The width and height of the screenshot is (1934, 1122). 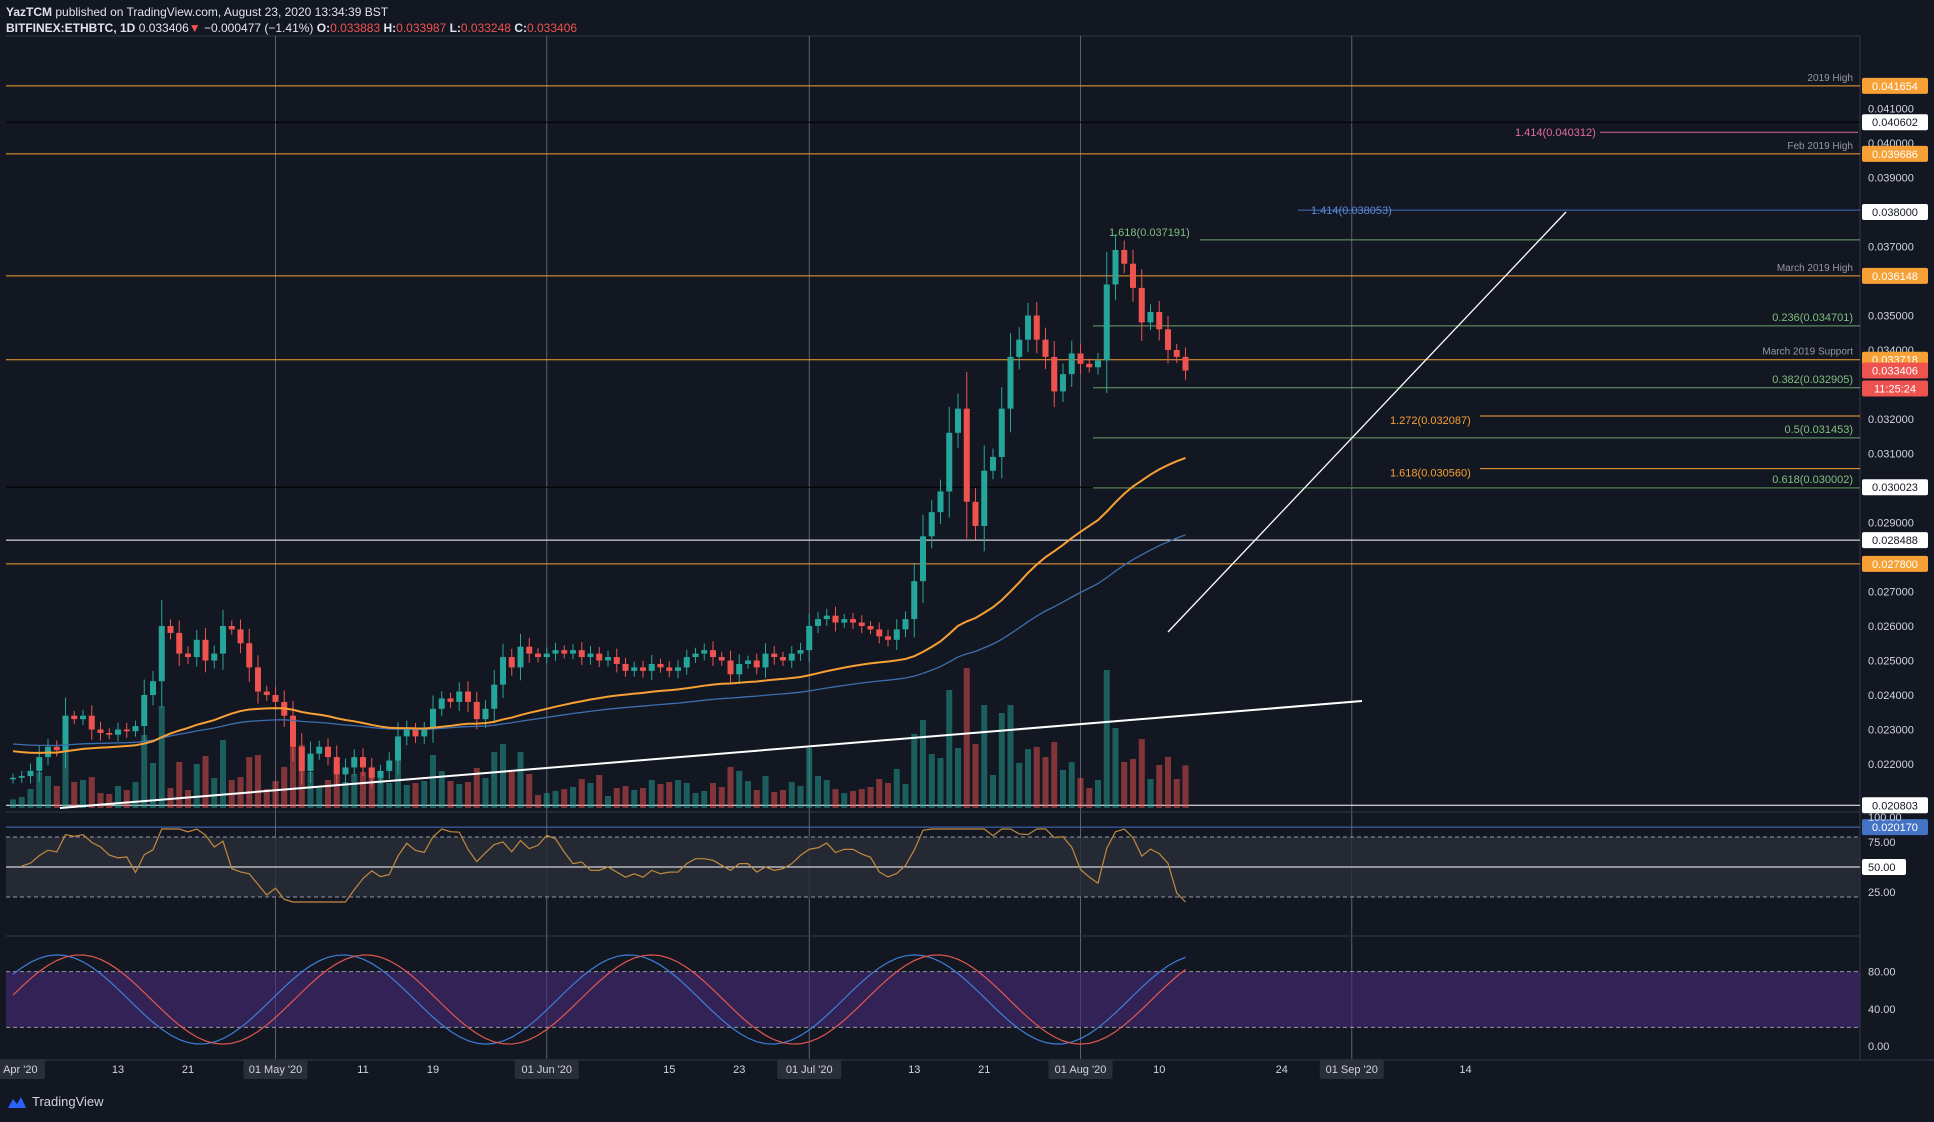 I want to click on stoch-d-line, so click(x=599, y=999).